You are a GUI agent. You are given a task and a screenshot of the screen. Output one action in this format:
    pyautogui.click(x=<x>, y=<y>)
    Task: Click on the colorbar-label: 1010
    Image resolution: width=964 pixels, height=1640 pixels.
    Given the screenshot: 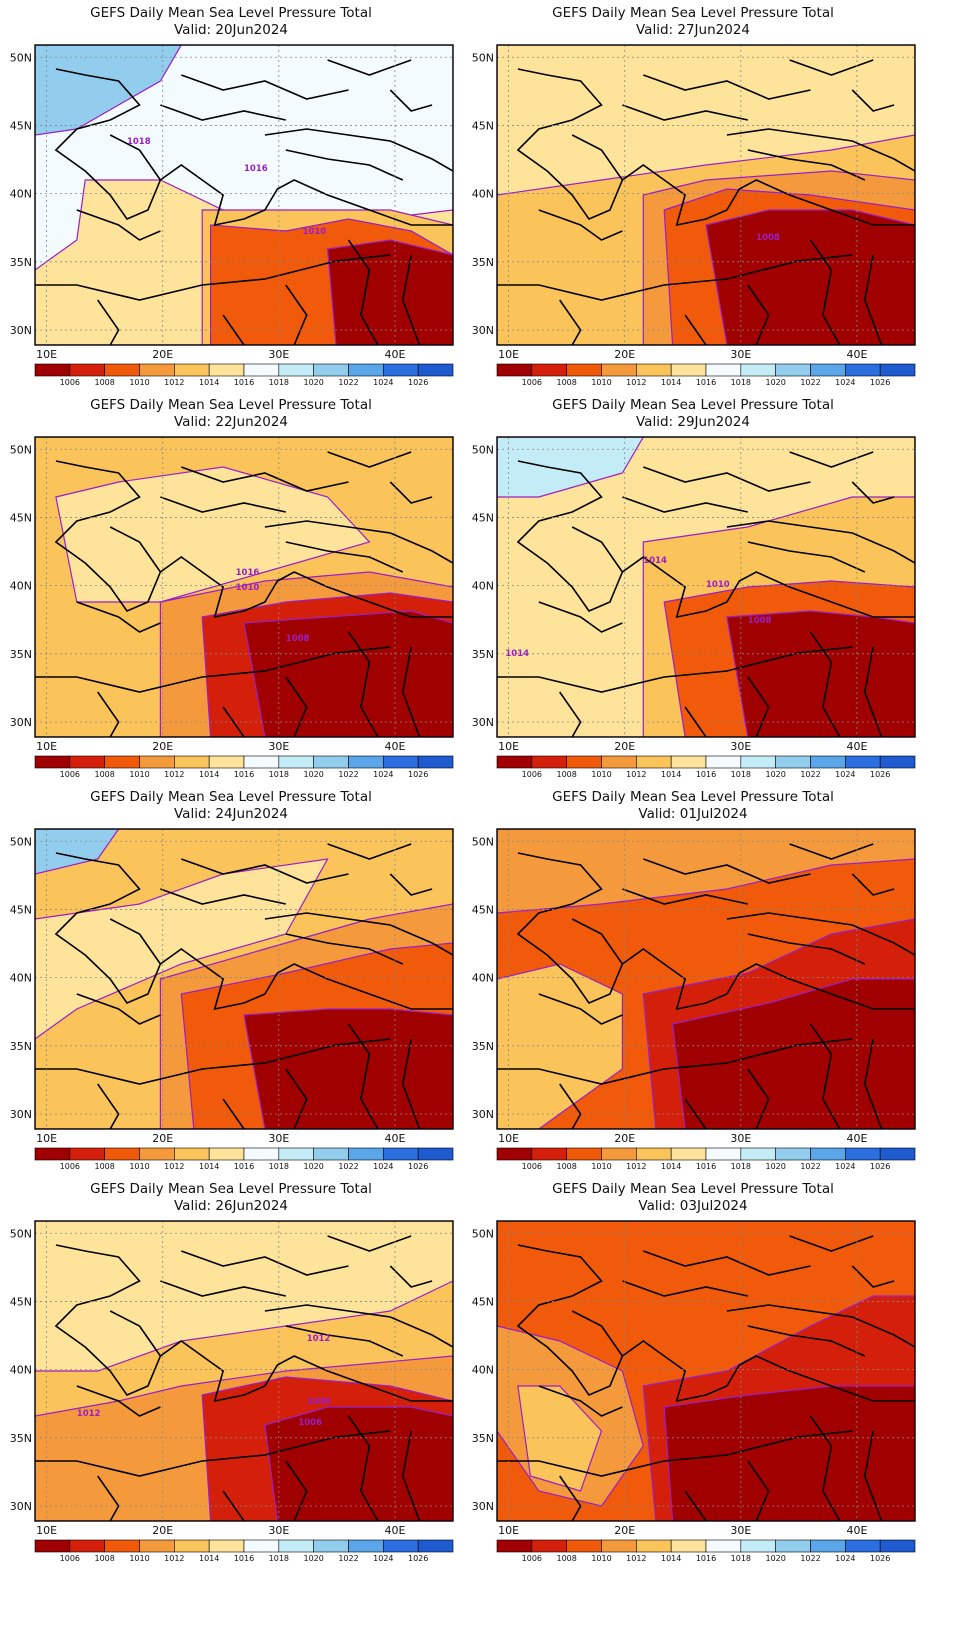 What is the action you would take?
    pyautogui.click(x=601, y=774)
    